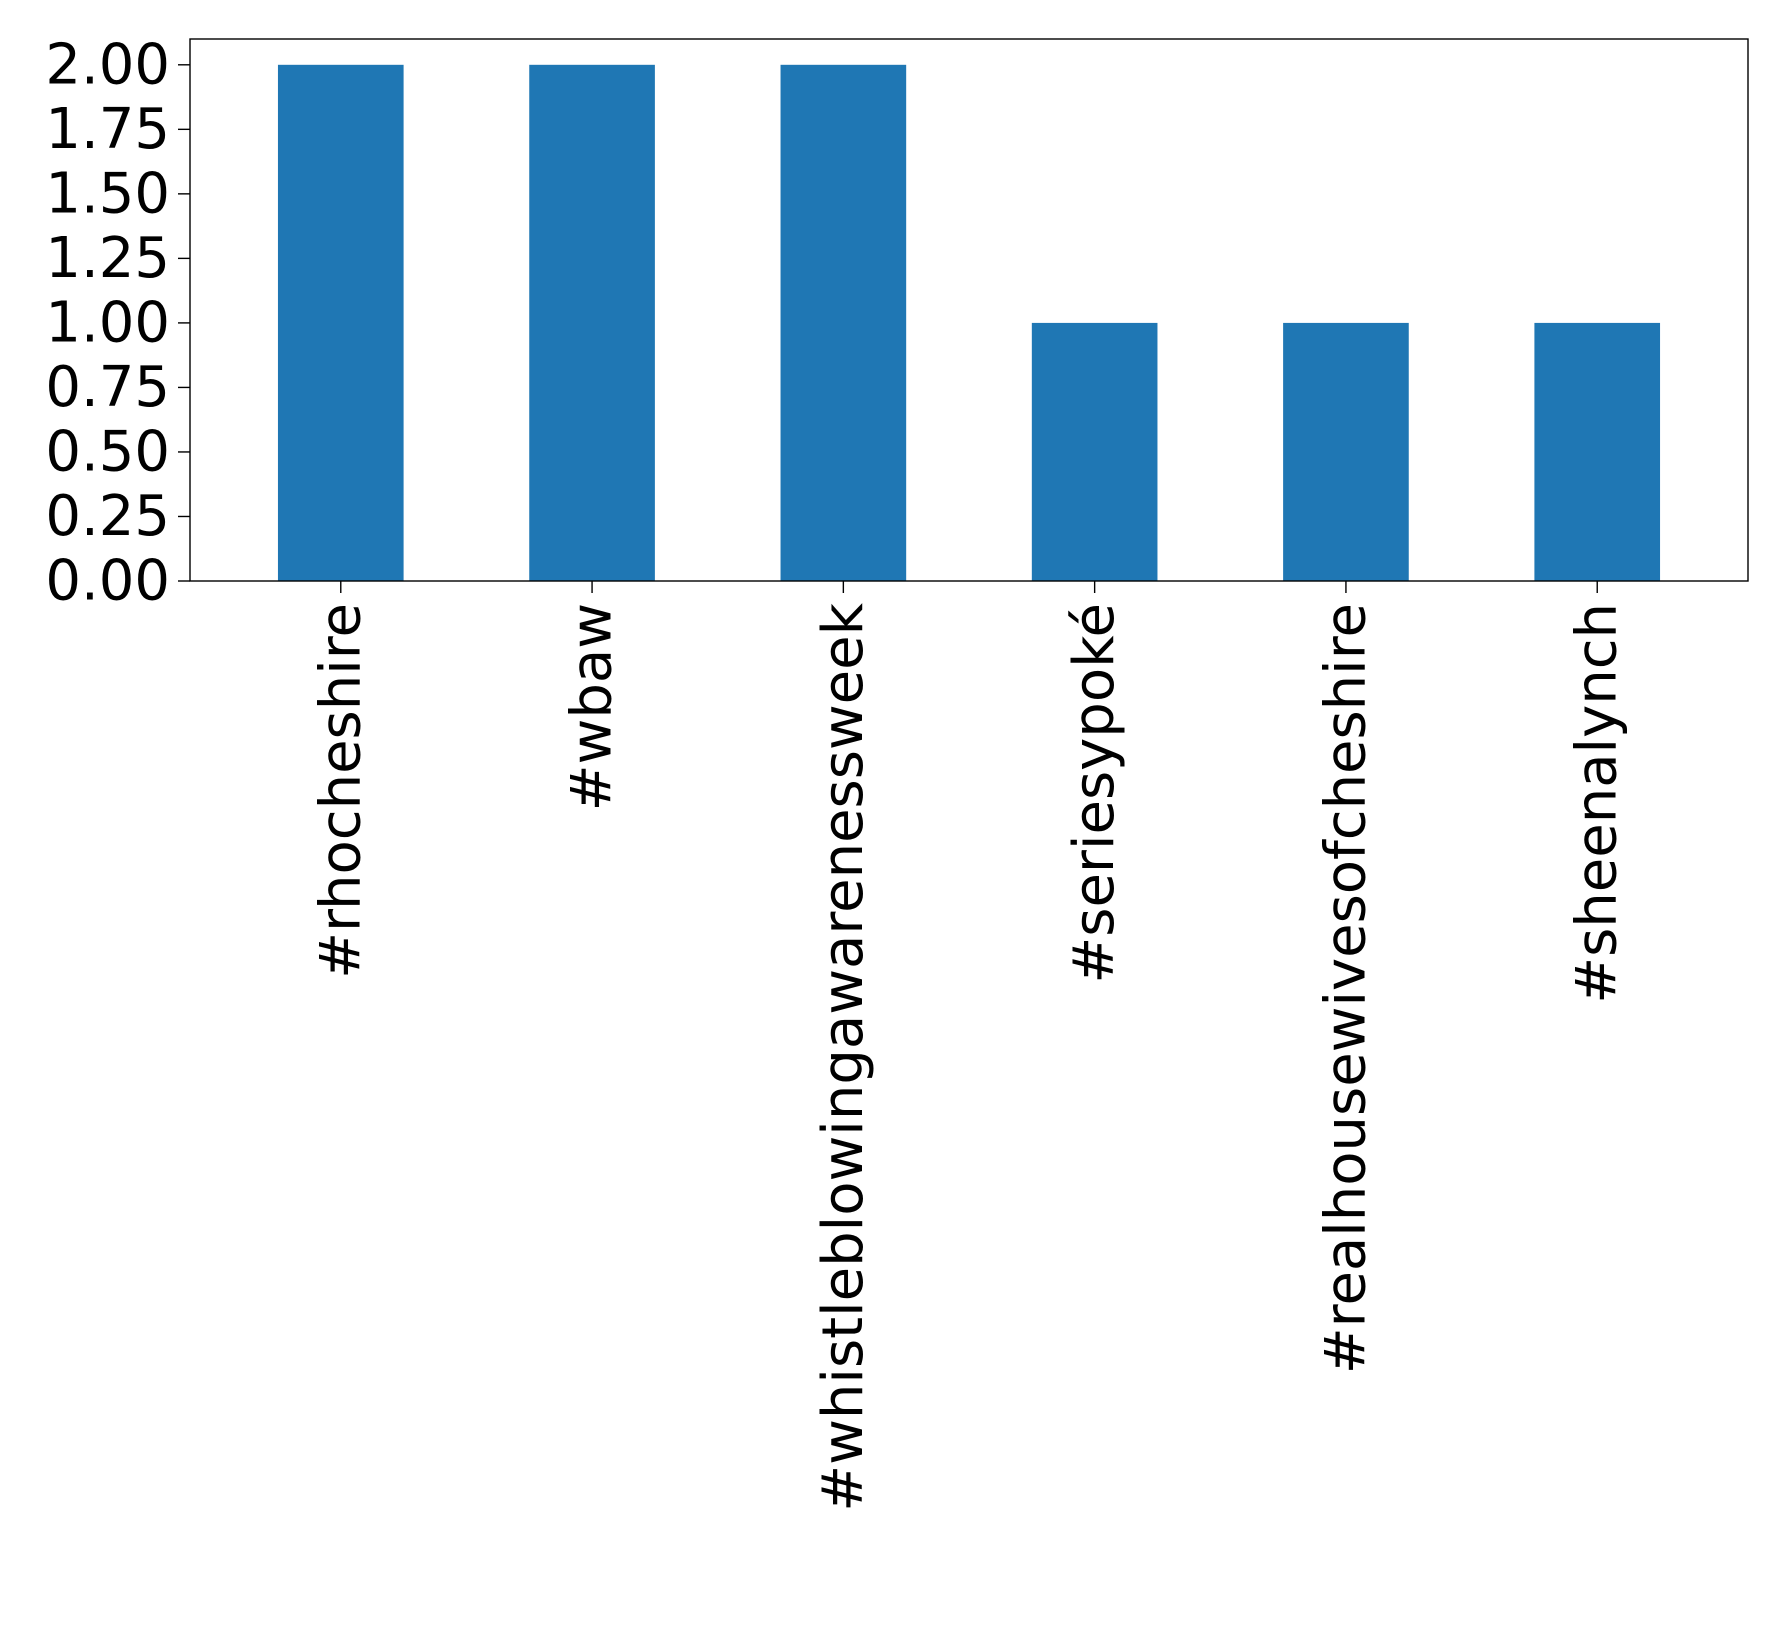 The image size is (1778, 1646). What do you see at coordinates (107, 129) in the screenshot?
I see `y-tick-label-7: 1.75` at bounding box center [107, 129].